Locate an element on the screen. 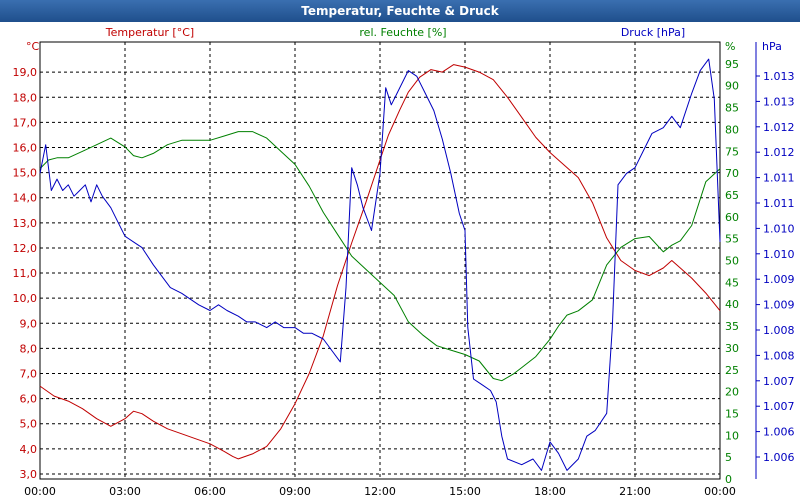 The width and height of the screenshot is (800, 500). humidity-tick-label: 65 is located at coordinates (732, 195).